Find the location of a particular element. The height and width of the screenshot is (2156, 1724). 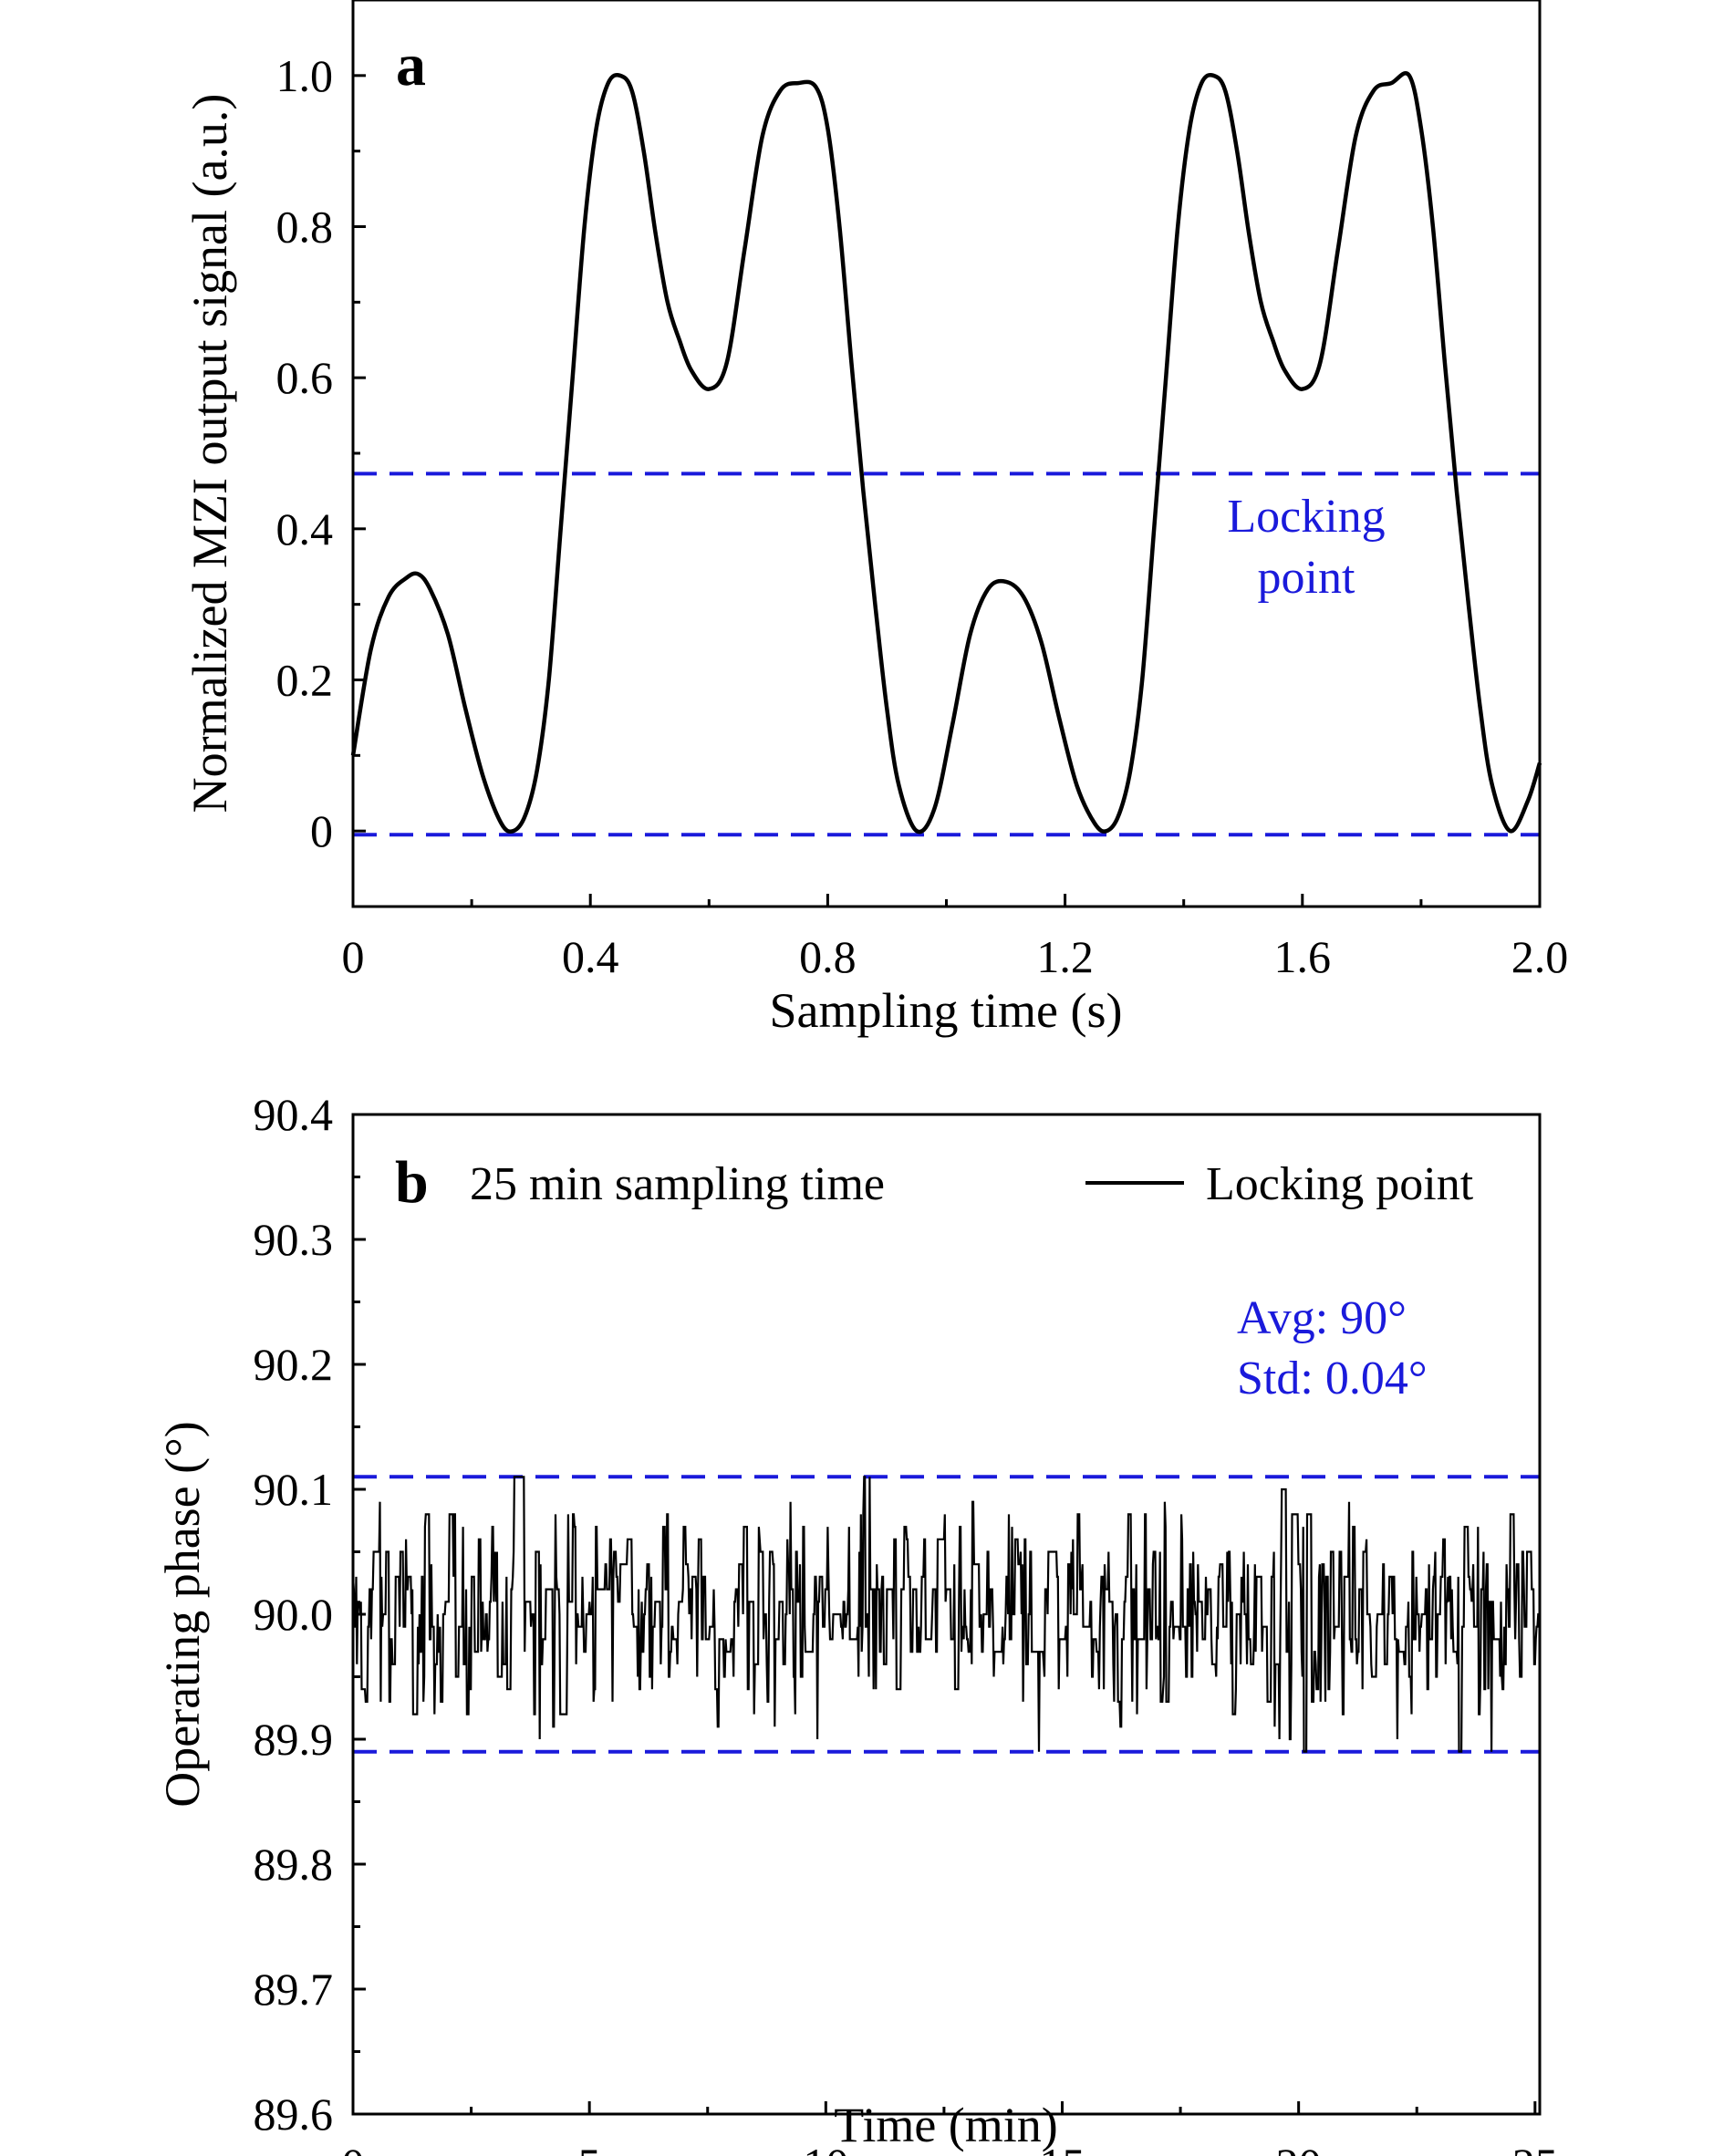

panel-a-x-tick-label: 2.0 is located at coordinates (1540, 956).